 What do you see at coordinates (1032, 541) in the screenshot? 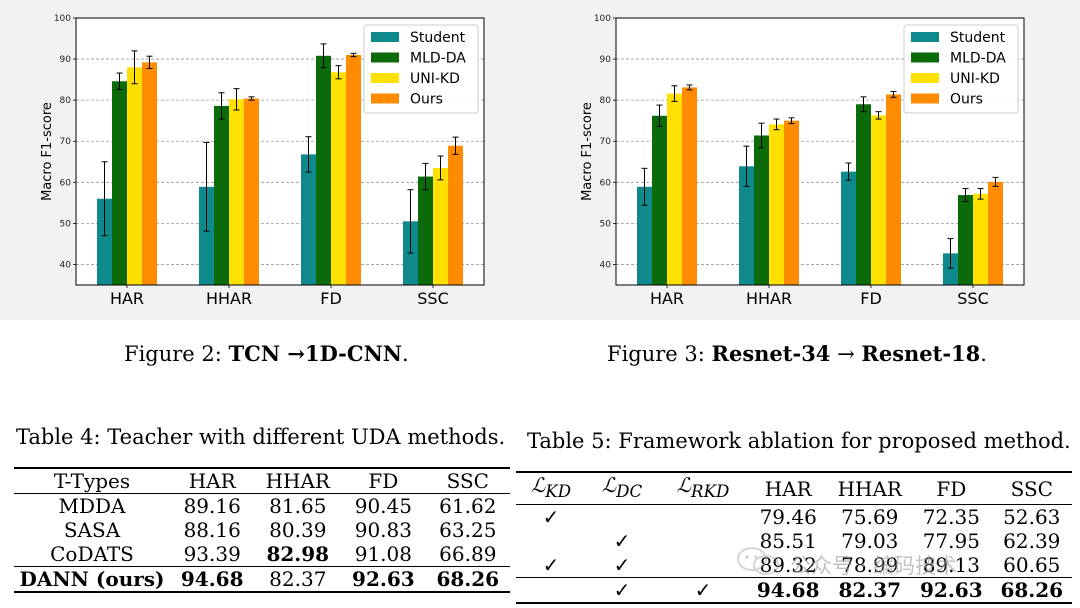
I see `table-cell: 62.39` at bounding box center [1032, 541].